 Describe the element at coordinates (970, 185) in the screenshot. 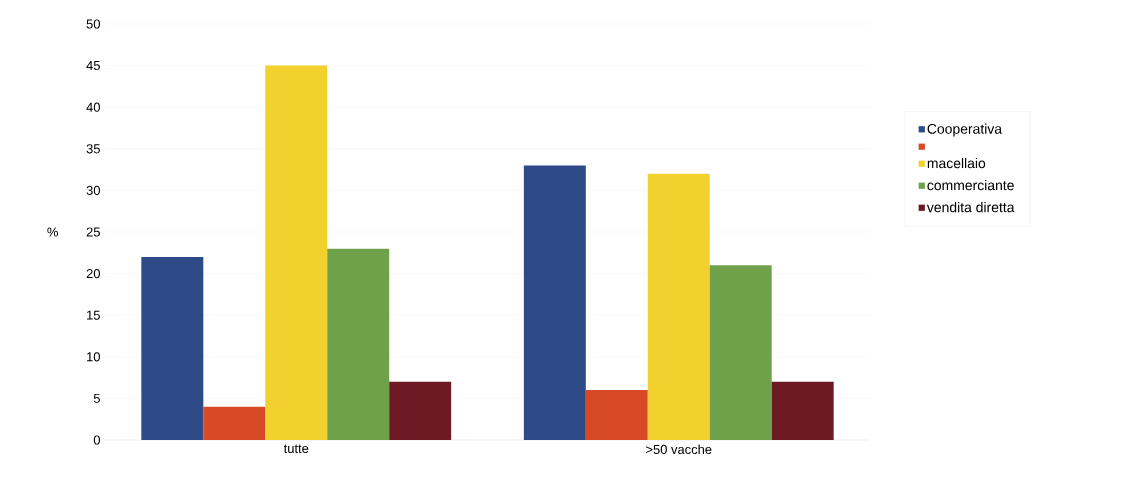

I see `legend-label: commerciante` at that location.